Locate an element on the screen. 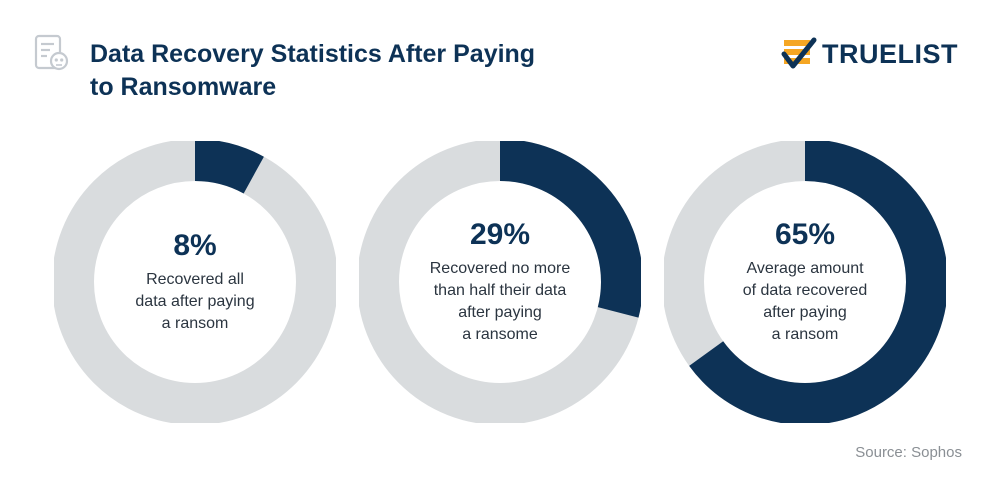 Image resolution: width=1000 pixels, height=485 pixels. donut-value-label: 29% is located at coordinates (500, 234).